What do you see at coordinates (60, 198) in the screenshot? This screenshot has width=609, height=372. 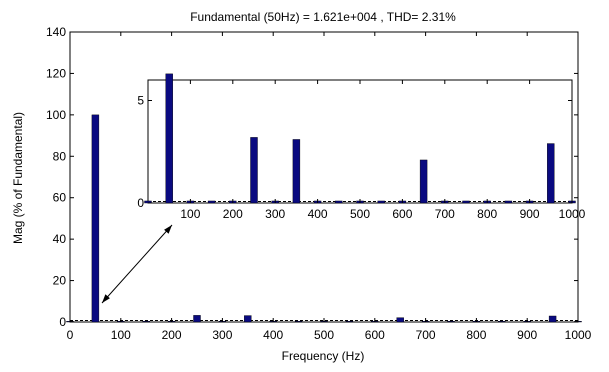 I see `main-y-tick-label: 60` at bounding box center [60, 198].